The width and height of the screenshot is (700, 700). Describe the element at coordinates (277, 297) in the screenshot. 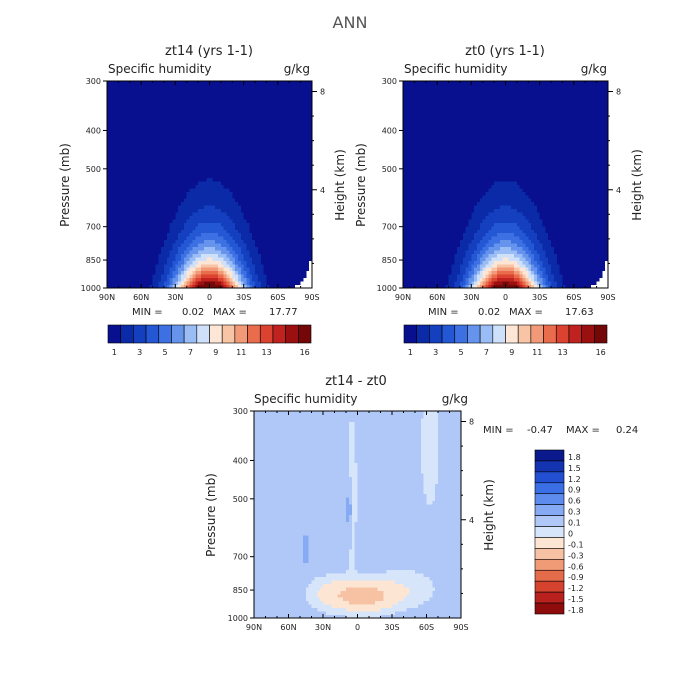

I see `x-tick-label: 60S` at that location.